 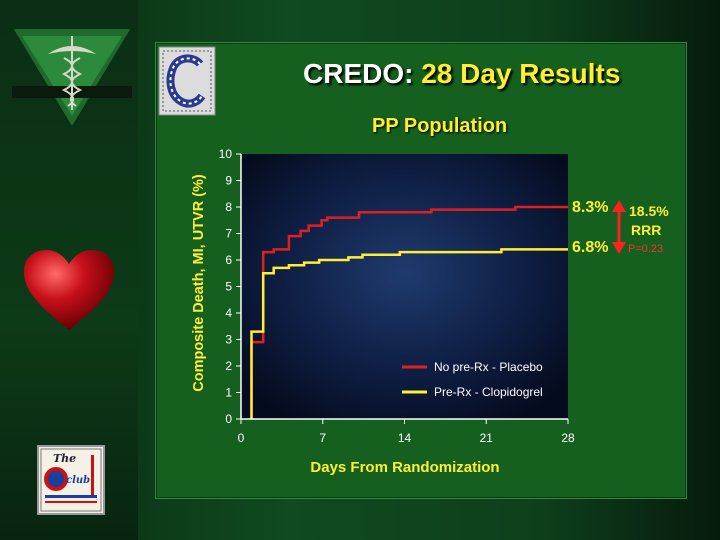 What do you see at coordinates (69, 290) in the screenshot?
I see `heart-icon` at bounding box center [69, 290].